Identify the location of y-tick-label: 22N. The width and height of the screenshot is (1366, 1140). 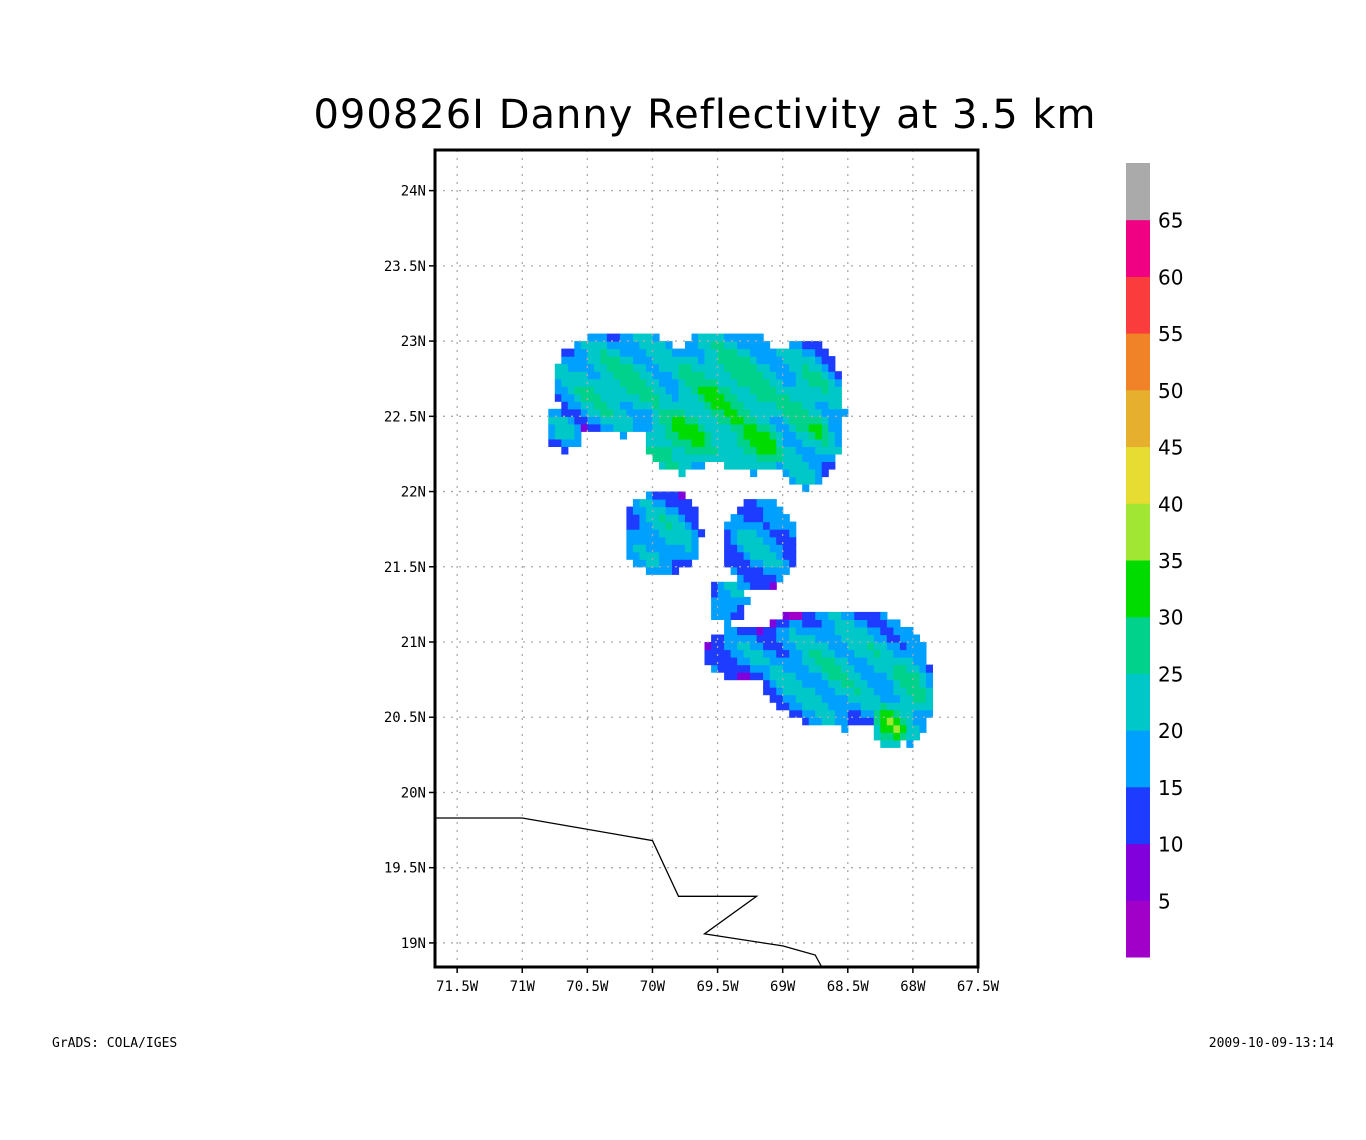
(413, 493).